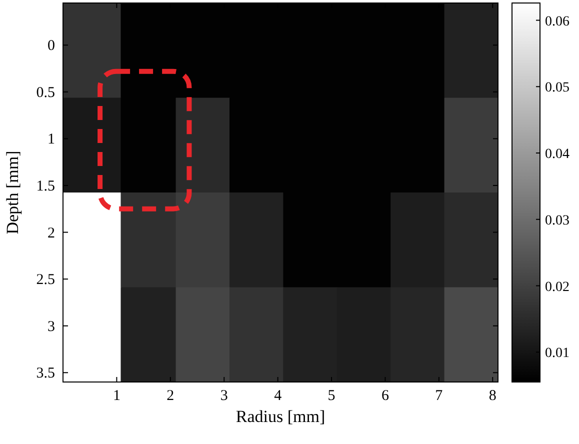 This screenshot has width=579, height=444. What do you see at coordinates (557, 88) in the screenshot?
I see `color-bar-label: 0.05` at bounding box center [557, 88].